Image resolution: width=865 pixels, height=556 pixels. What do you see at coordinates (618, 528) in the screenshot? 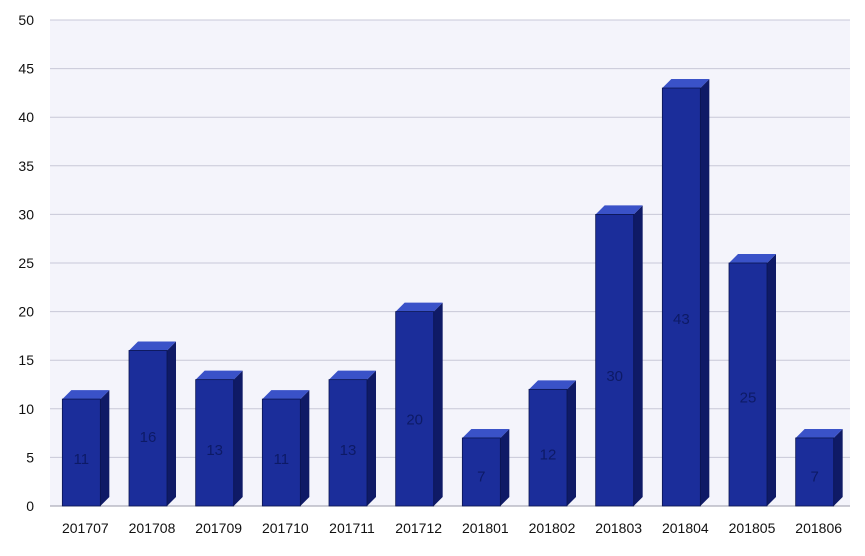
I see `x-tick-label: 201803` at bounding box center [618, 528].